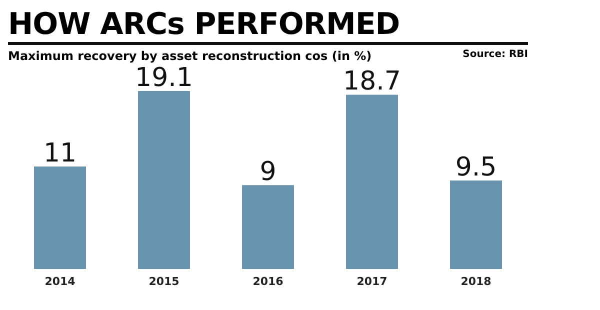 The height and width of the screenshot is (310, 600). What do you see at coordinates (164, 281) in the screenshot?
I see `x-tick-label: 2015` at bounding box center [164, 281].